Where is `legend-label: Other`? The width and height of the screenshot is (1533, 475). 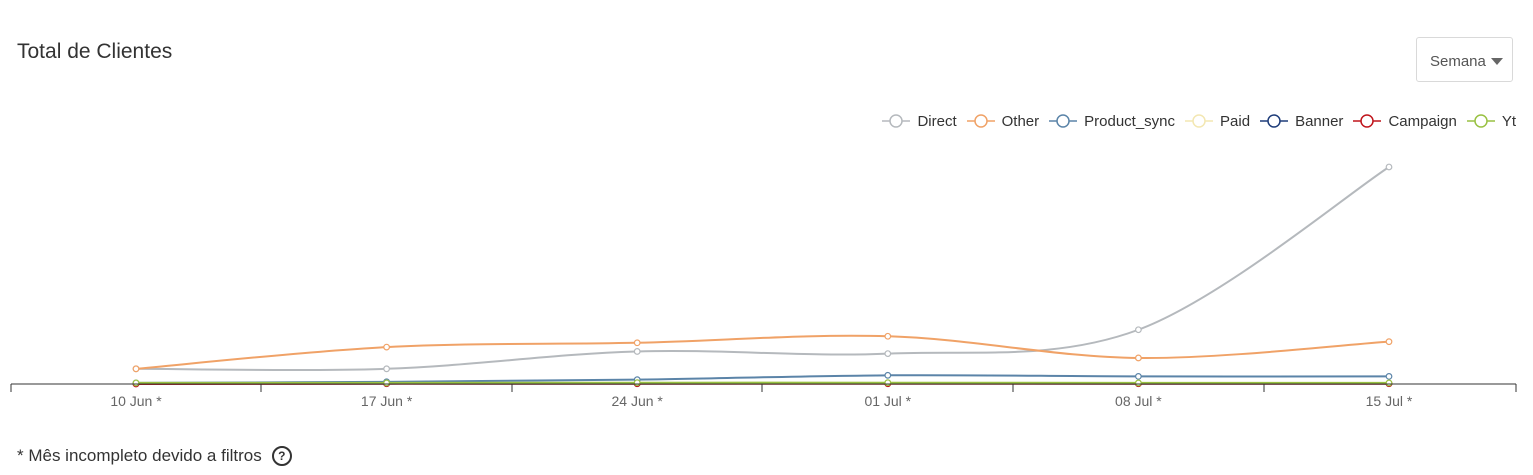 legend-label: Other is located at coordinates (1020, 121).